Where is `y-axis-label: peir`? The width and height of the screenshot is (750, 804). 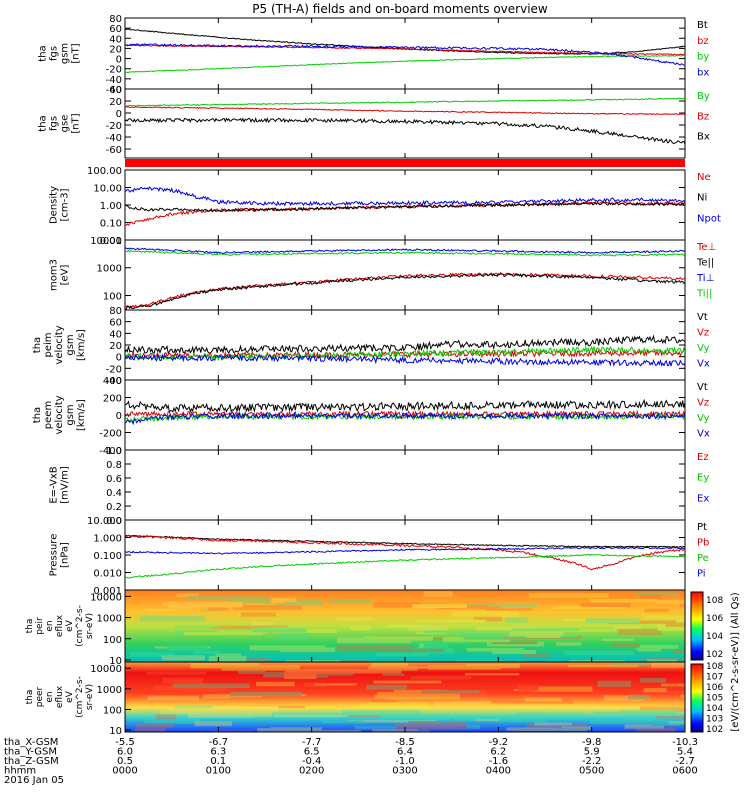
y-axis-label: peir is located at coordinates (40, 626).